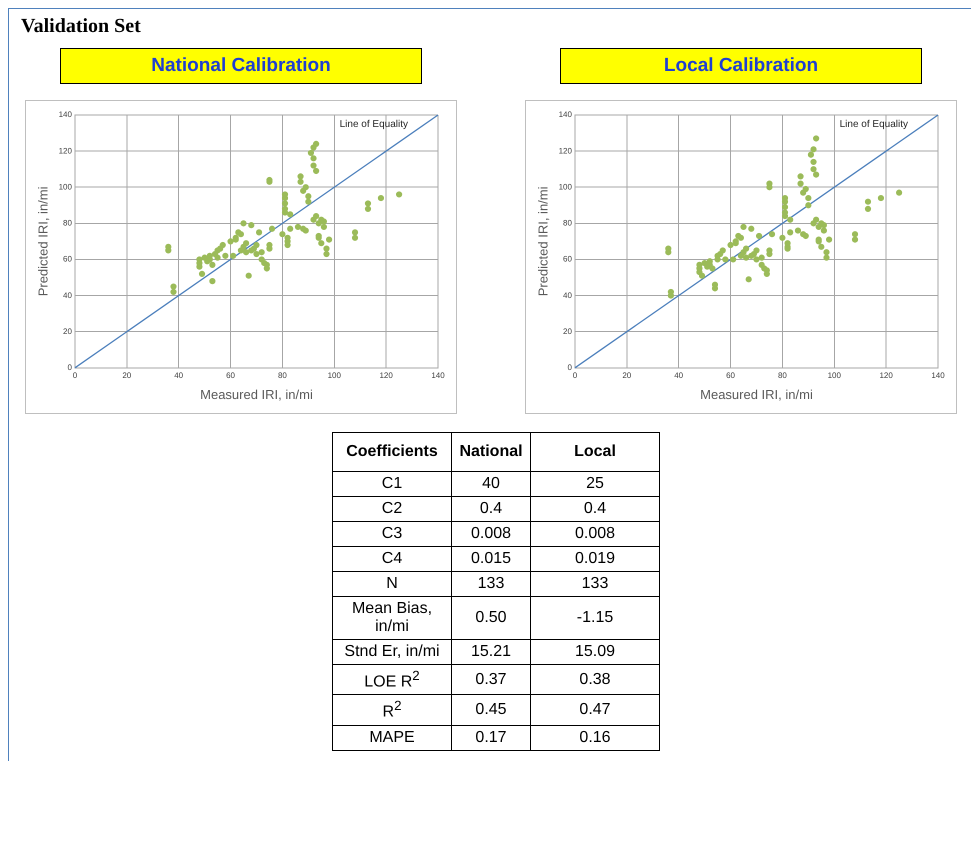 The image size is (974, 848). I want to click on data-label: 0.015, so click(491, 559).